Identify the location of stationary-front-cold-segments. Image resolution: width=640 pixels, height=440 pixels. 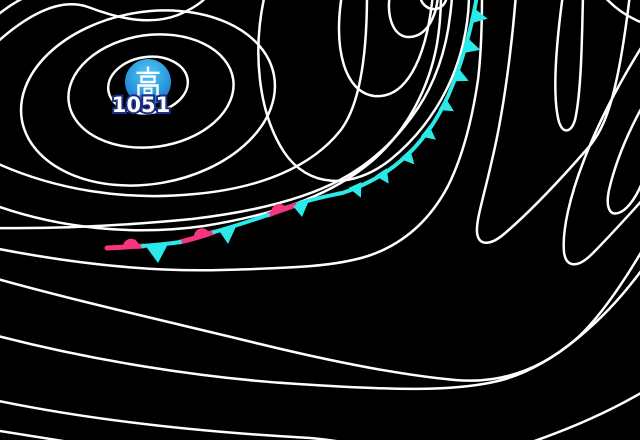
(242, 227).